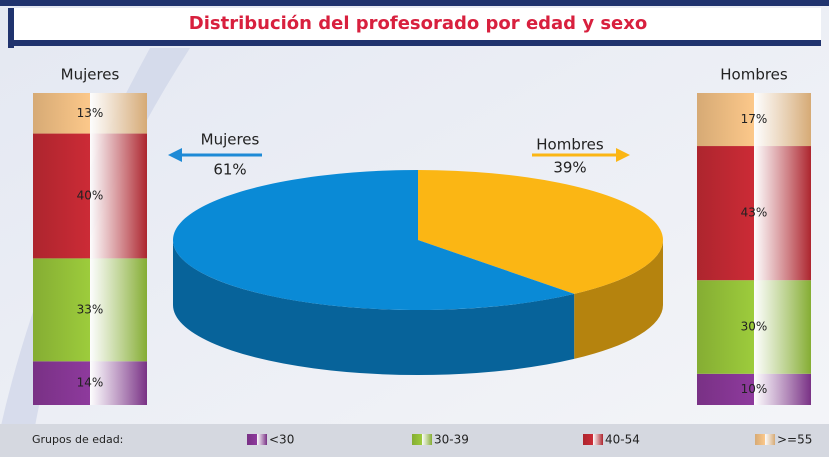 The width and height of the screenshot is (829, 457). I want to click on bar-title: Hombres, so click(754, 75).